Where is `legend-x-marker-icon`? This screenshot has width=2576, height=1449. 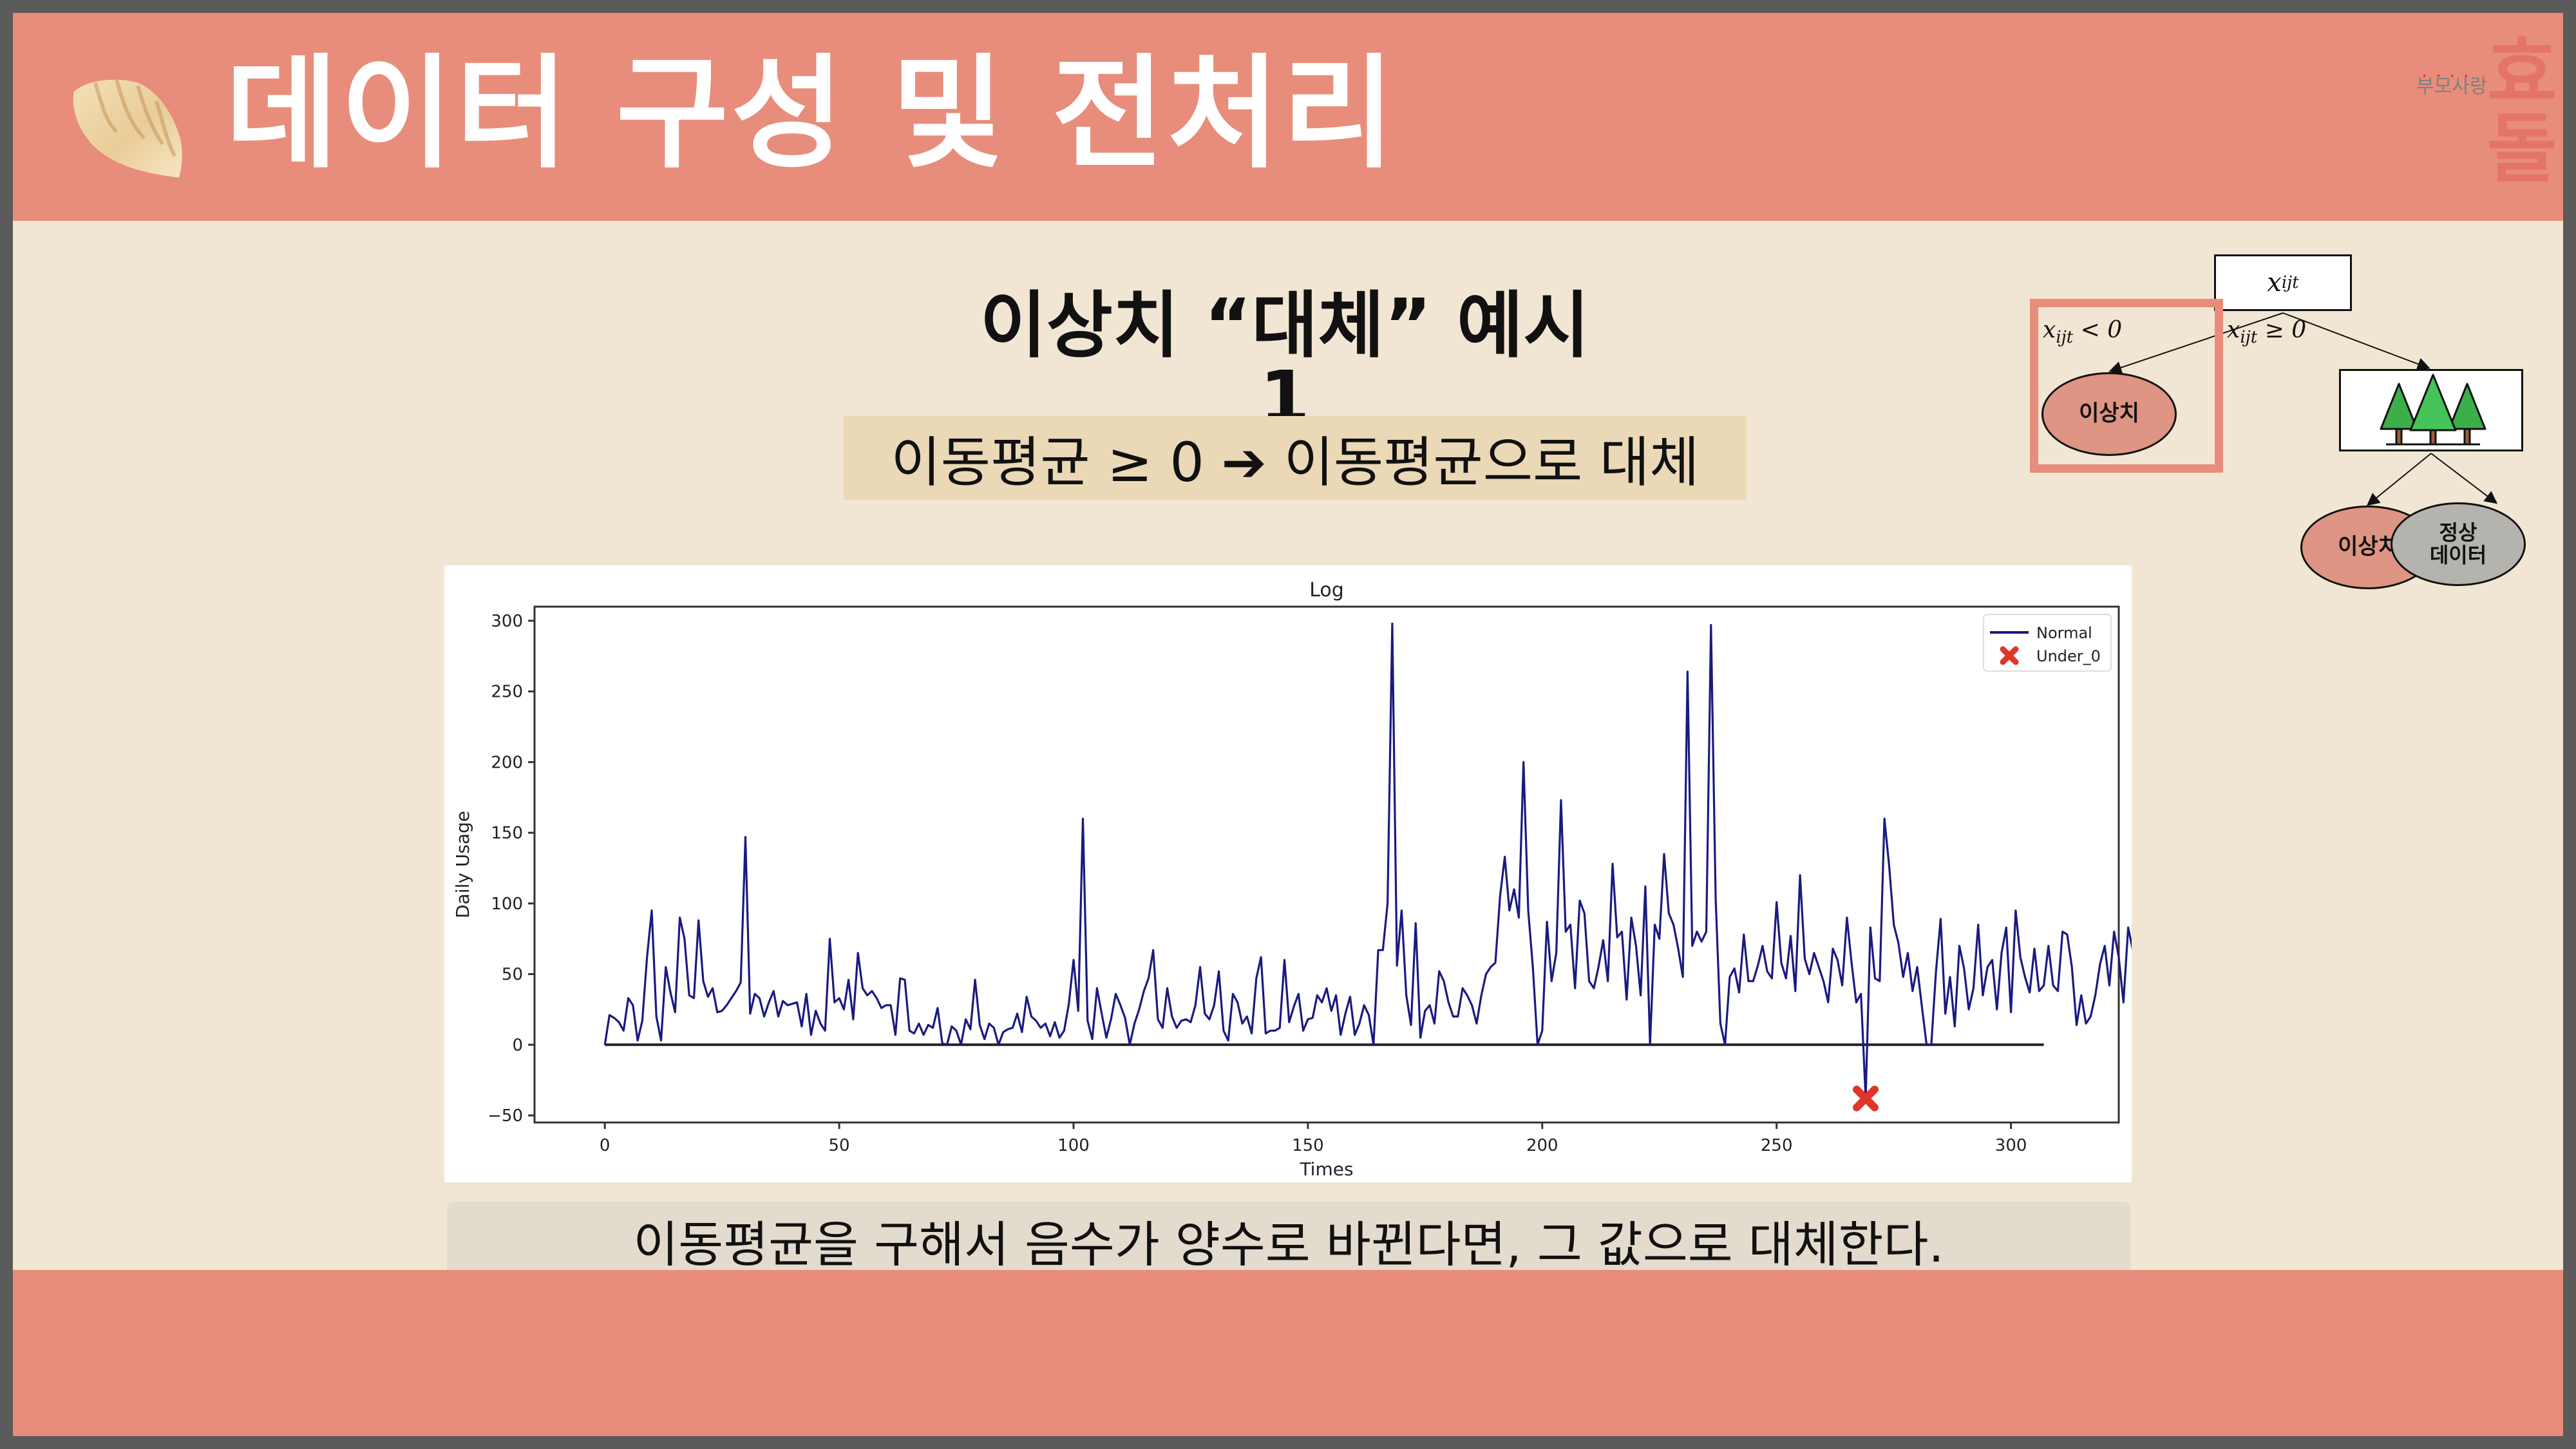
legend-x-marker-icon is located at coordinates (2010, 655).